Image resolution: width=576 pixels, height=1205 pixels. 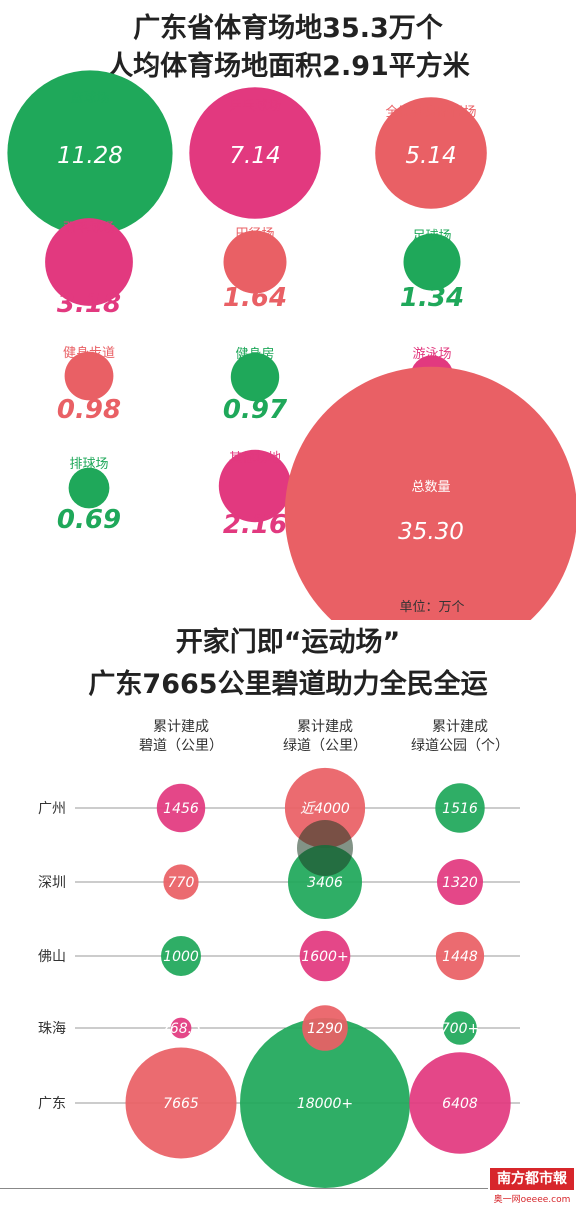 I want to click on bubble-value: 0.98, so click(x=89, y=410).